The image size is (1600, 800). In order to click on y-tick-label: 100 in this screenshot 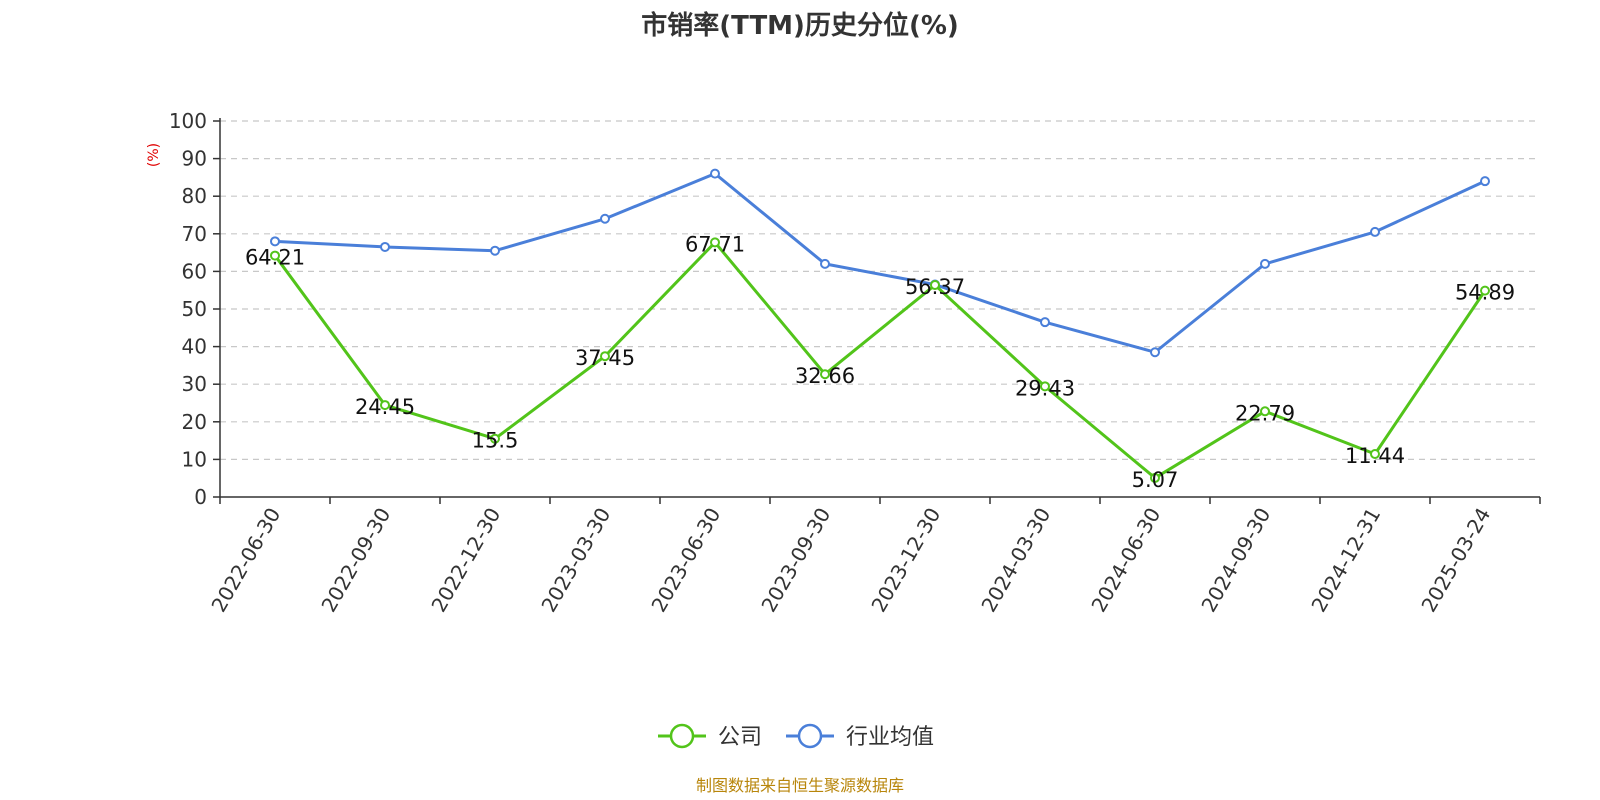, I will do `click(188, 121)`.